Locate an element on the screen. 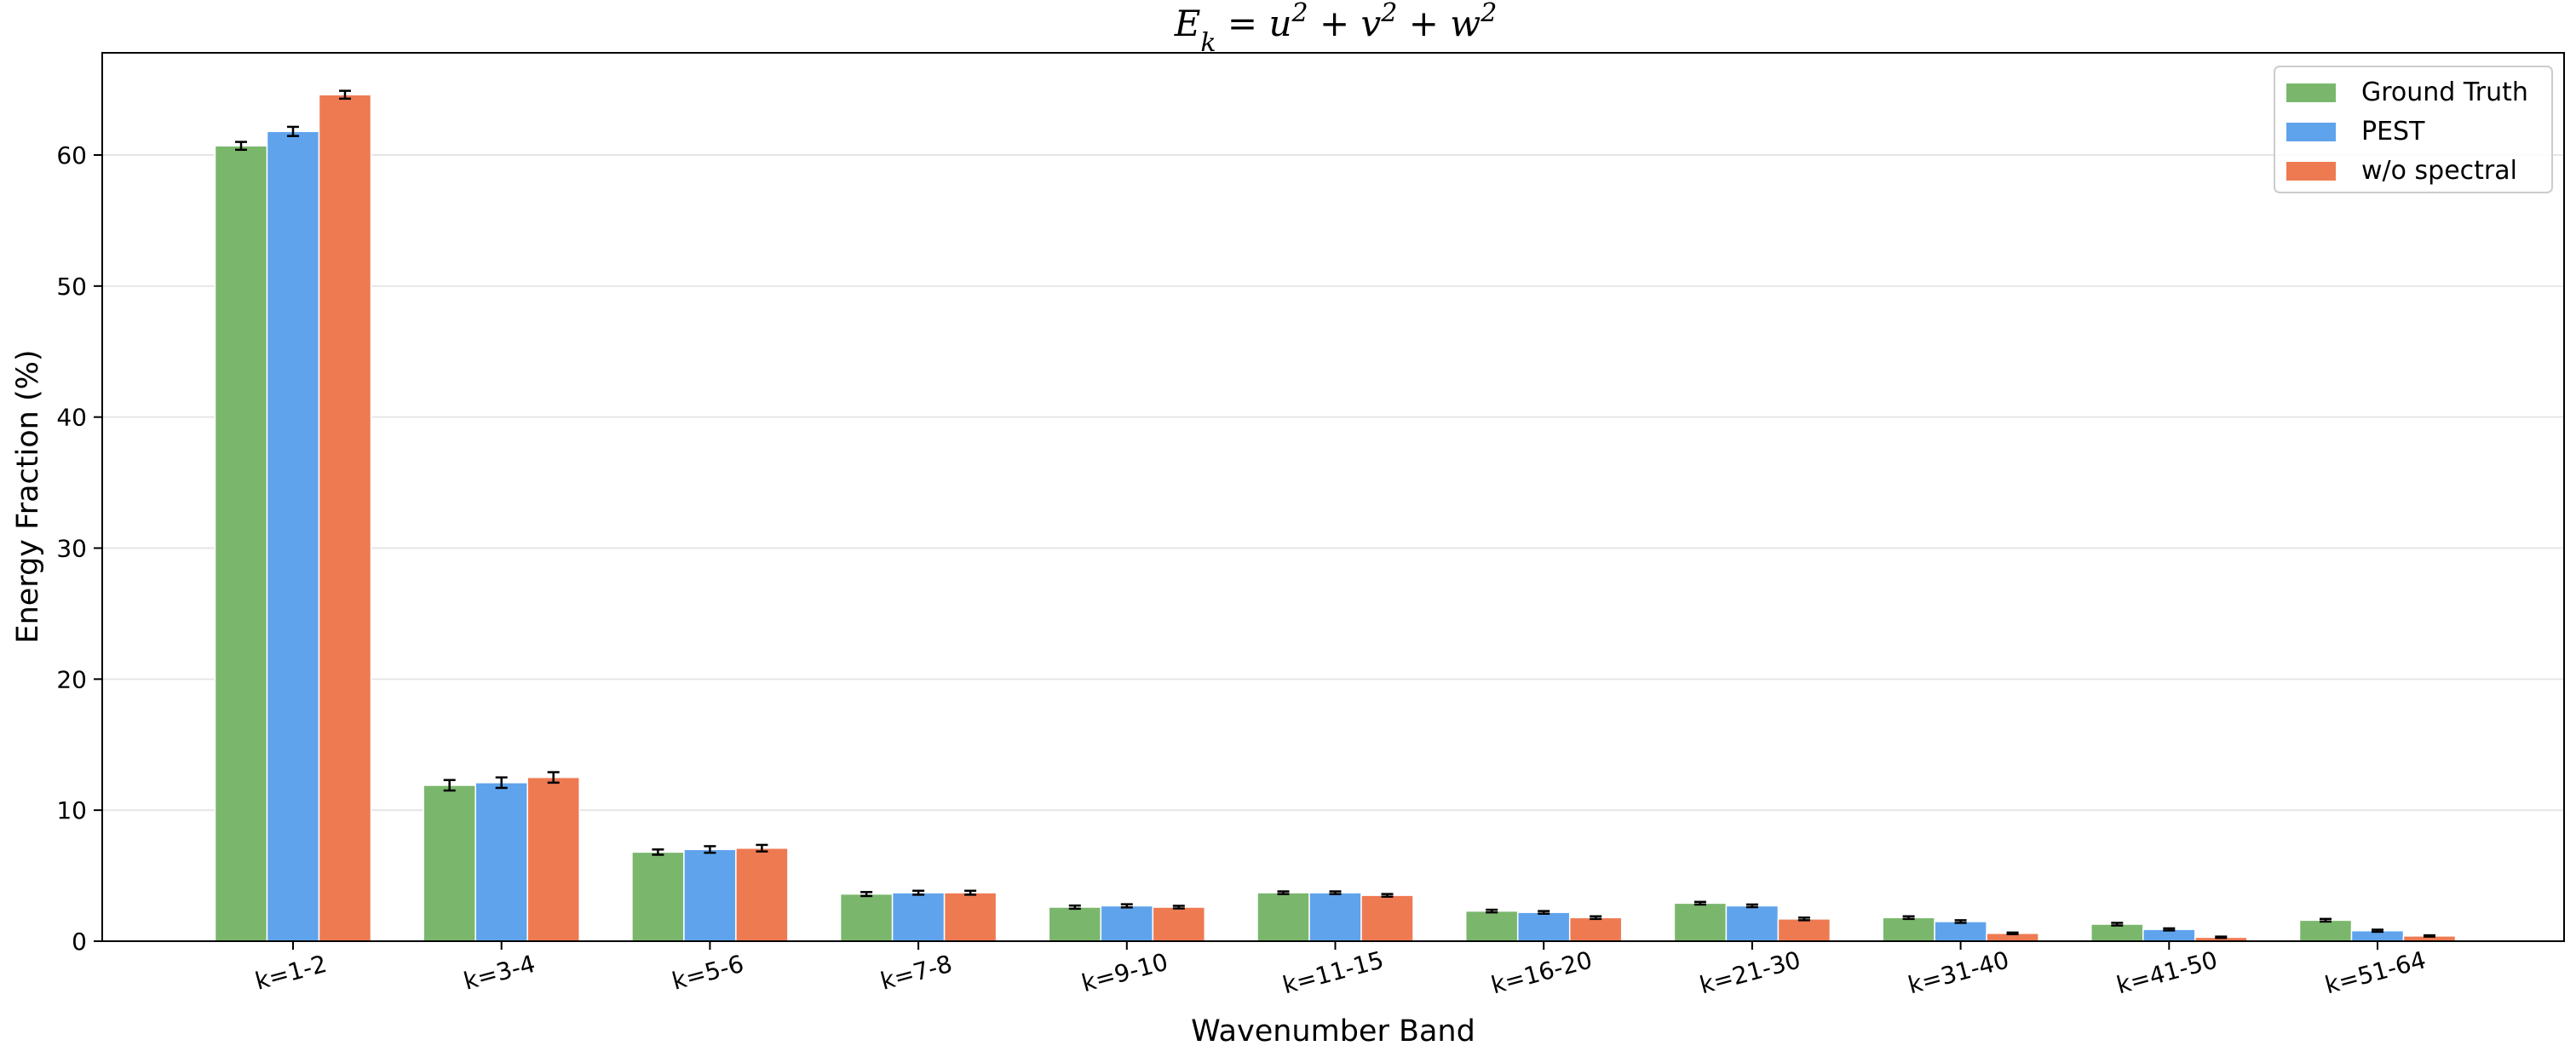 The width and height of the screenshot is (2576, 1063). x-tick-label: k=5-6 is located at coordinates (707, 973).